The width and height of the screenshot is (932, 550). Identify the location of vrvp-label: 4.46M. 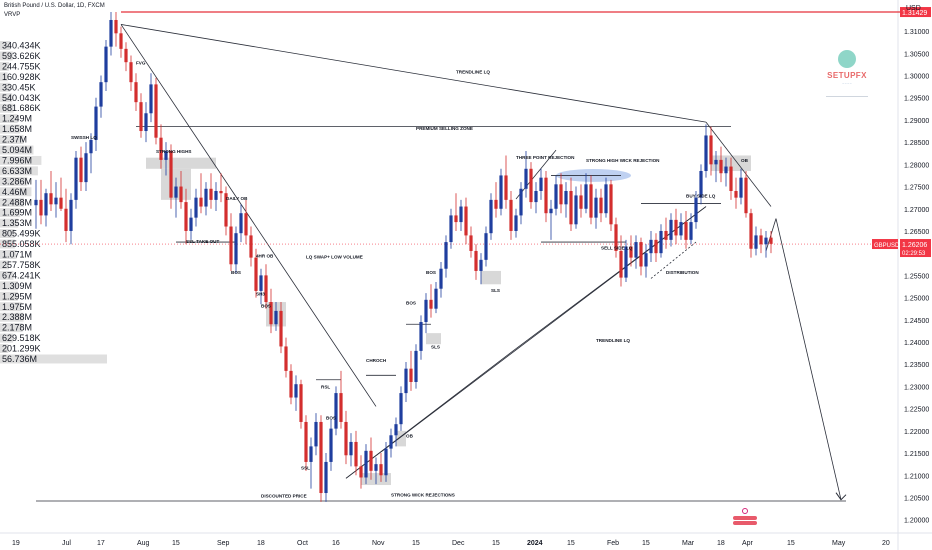
(14, 192).